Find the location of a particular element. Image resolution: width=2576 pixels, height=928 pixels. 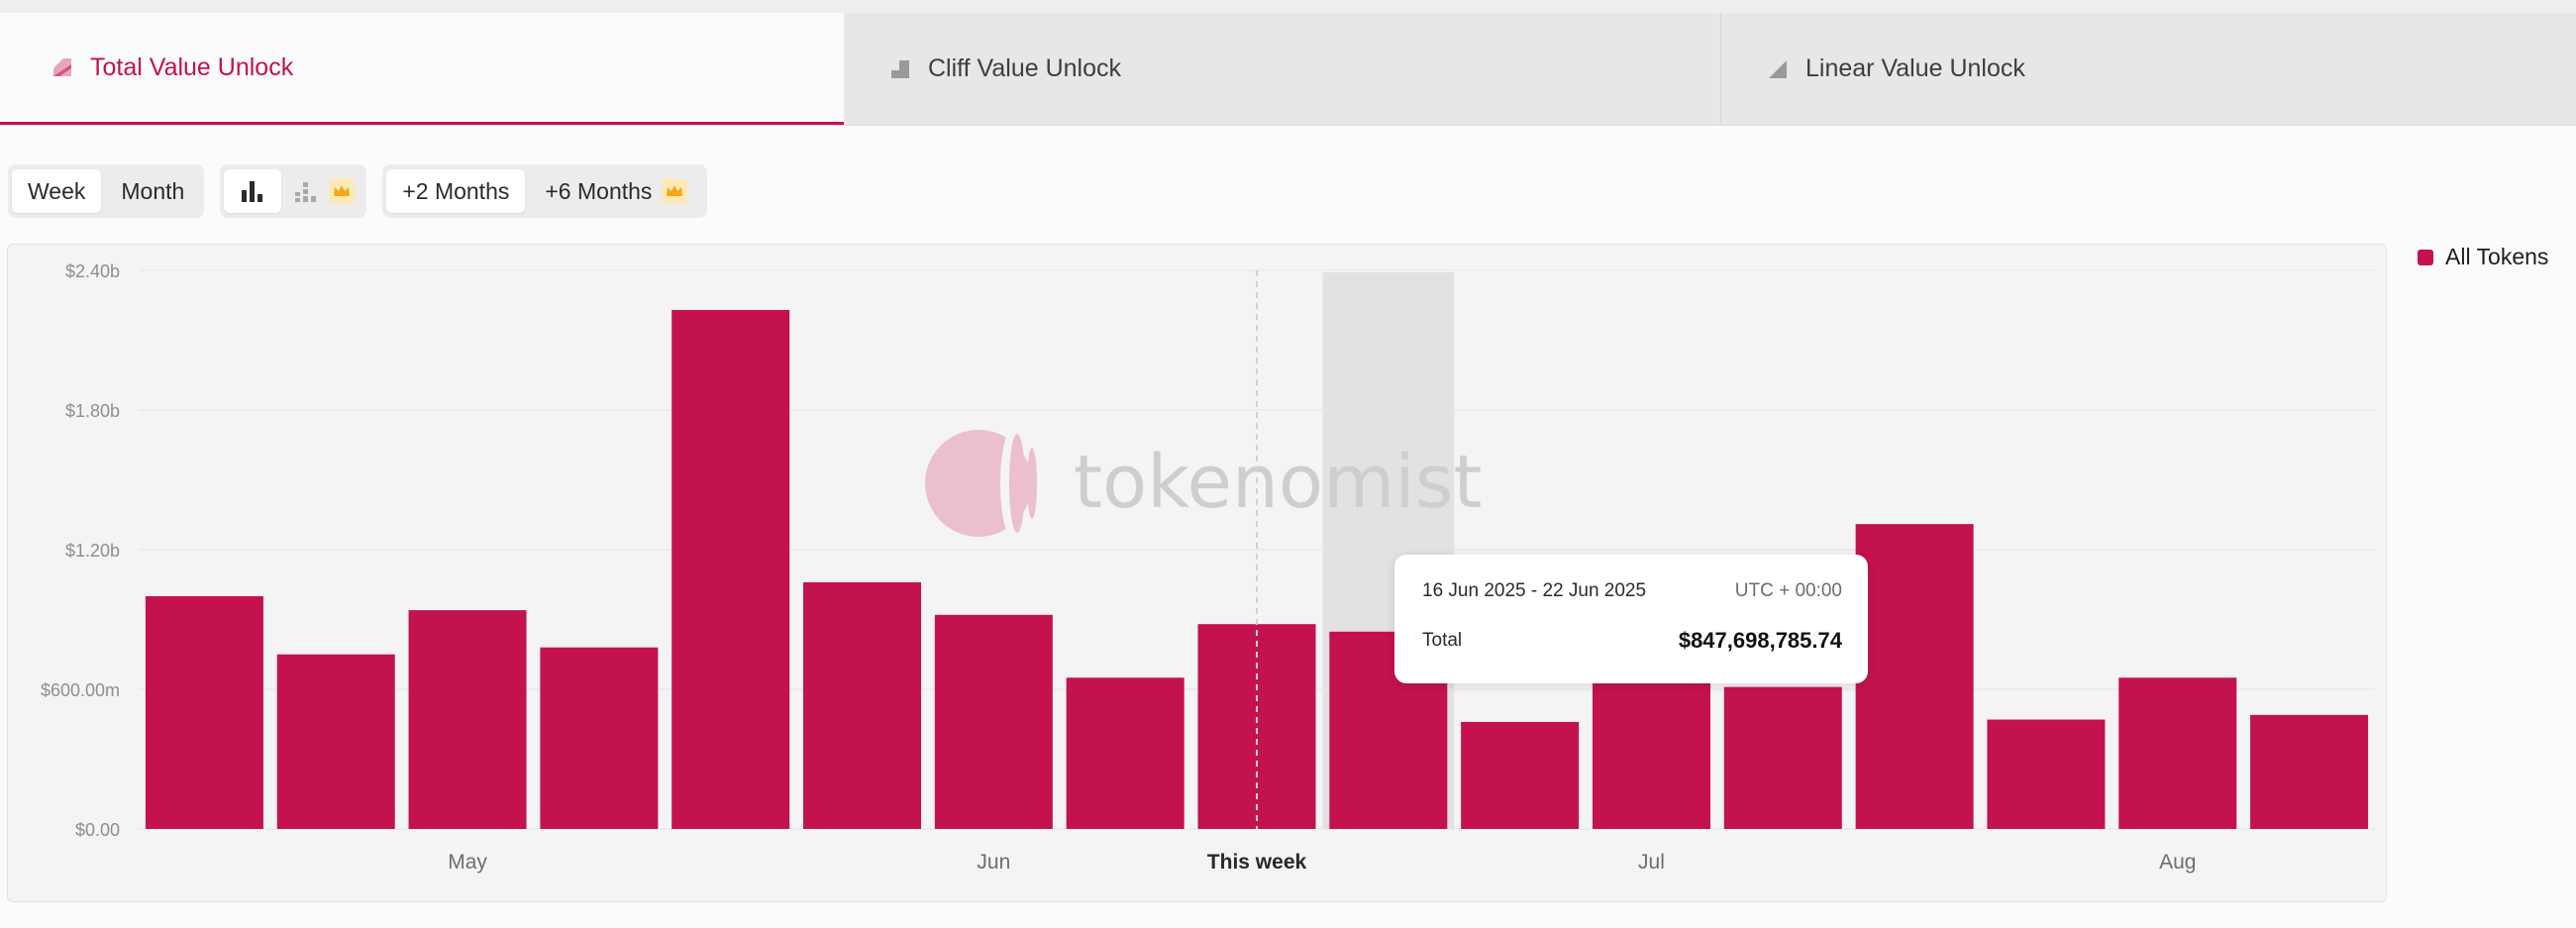

x-tick-label: Aug is located at coordinates (2177, 862).